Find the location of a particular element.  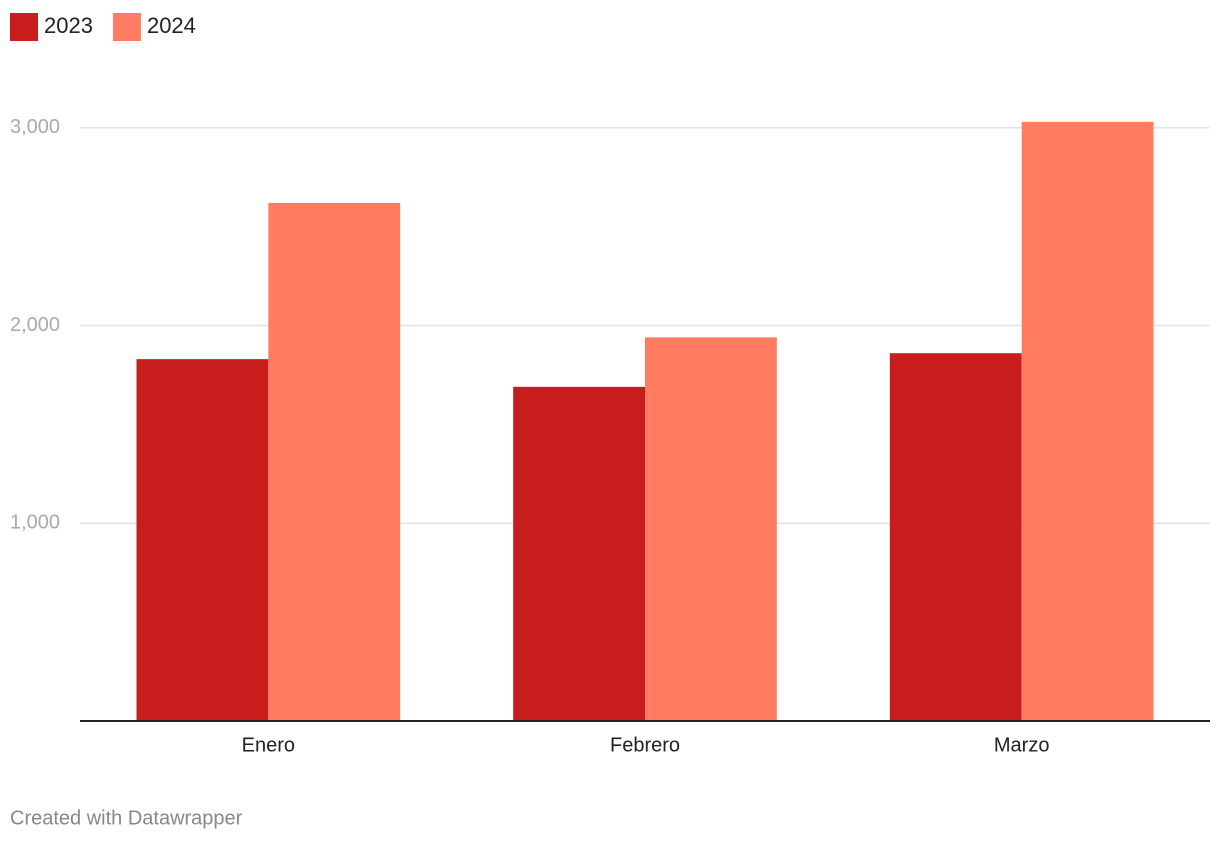

credit: Created with Datawrapper is located at coordinates (126, 818).